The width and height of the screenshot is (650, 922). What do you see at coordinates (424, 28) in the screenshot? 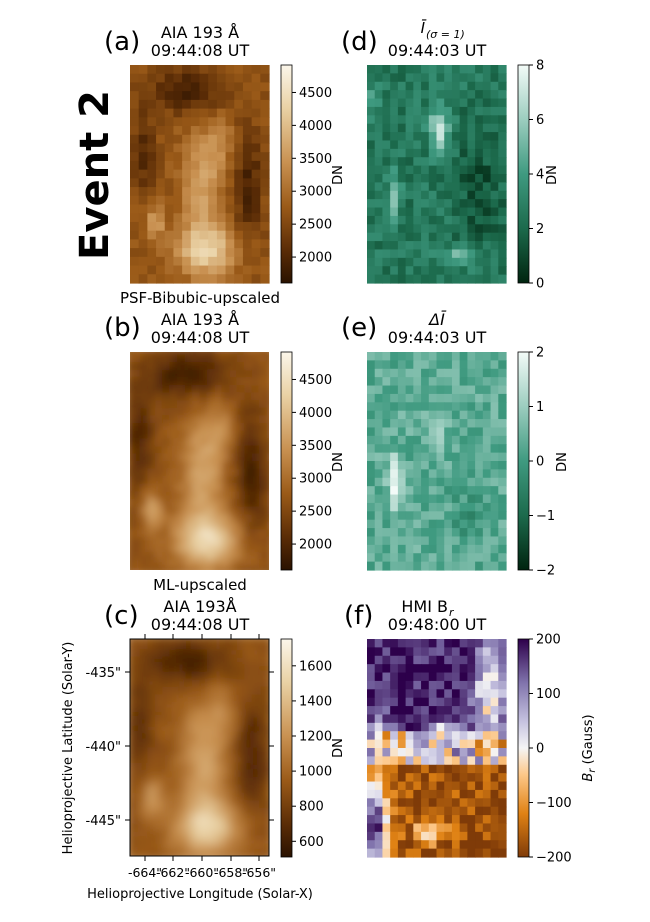
I see `panel-d-title: Ī` at bounding box center [424, 28].